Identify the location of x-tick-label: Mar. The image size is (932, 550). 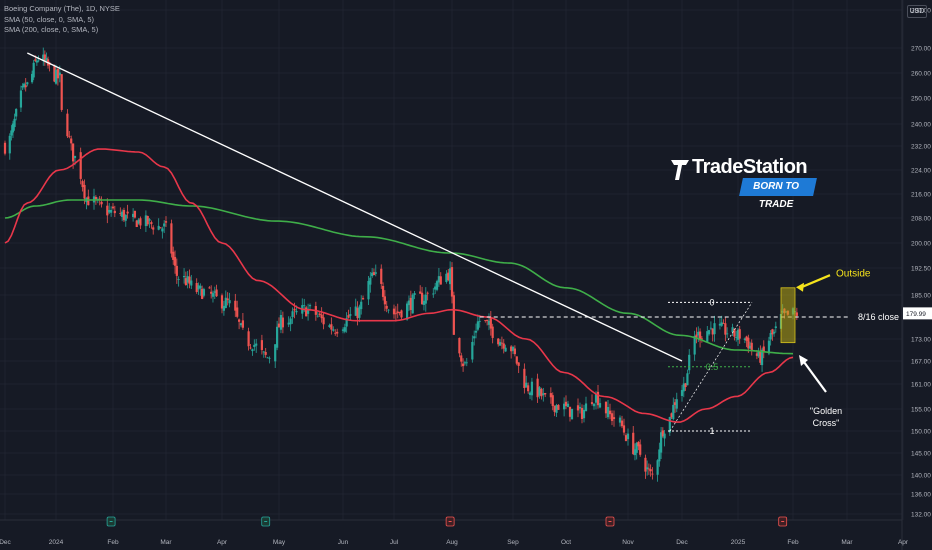
(847, 542).